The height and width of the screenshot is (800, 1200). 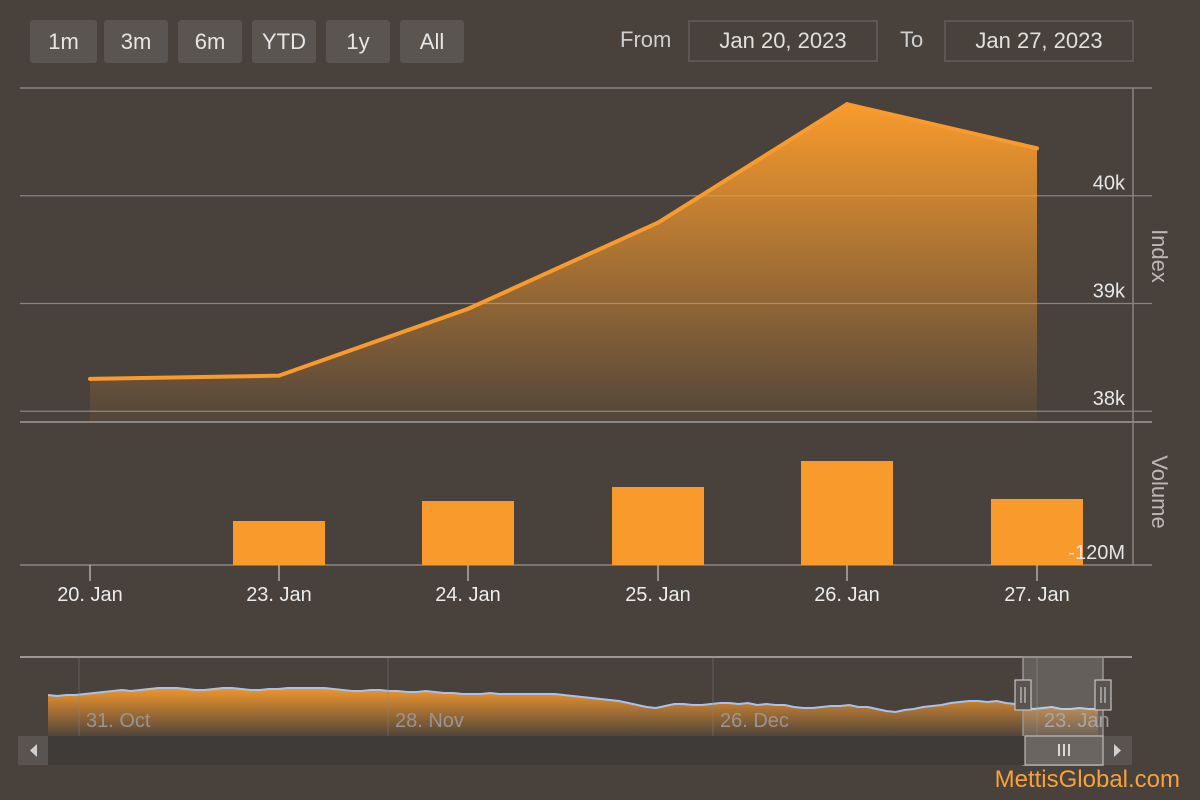 I want to click on scrollbar-track, so click(x=575, y=750).